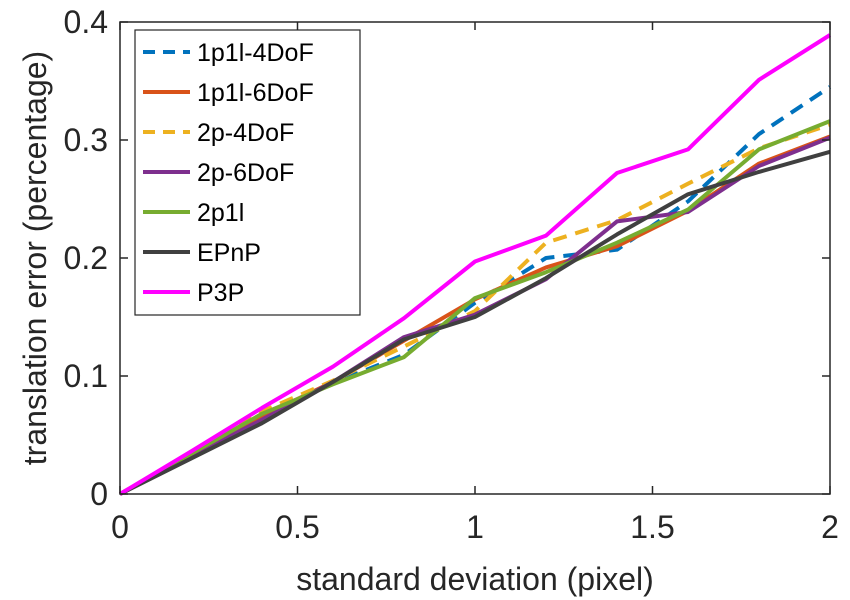 The height and width of the screenshot is (600, 850). What do you see at coordinates (255, 53) in the screenshot?
I see `legend-label: 1p1l-4DoF` at bounding box center [255, 53].